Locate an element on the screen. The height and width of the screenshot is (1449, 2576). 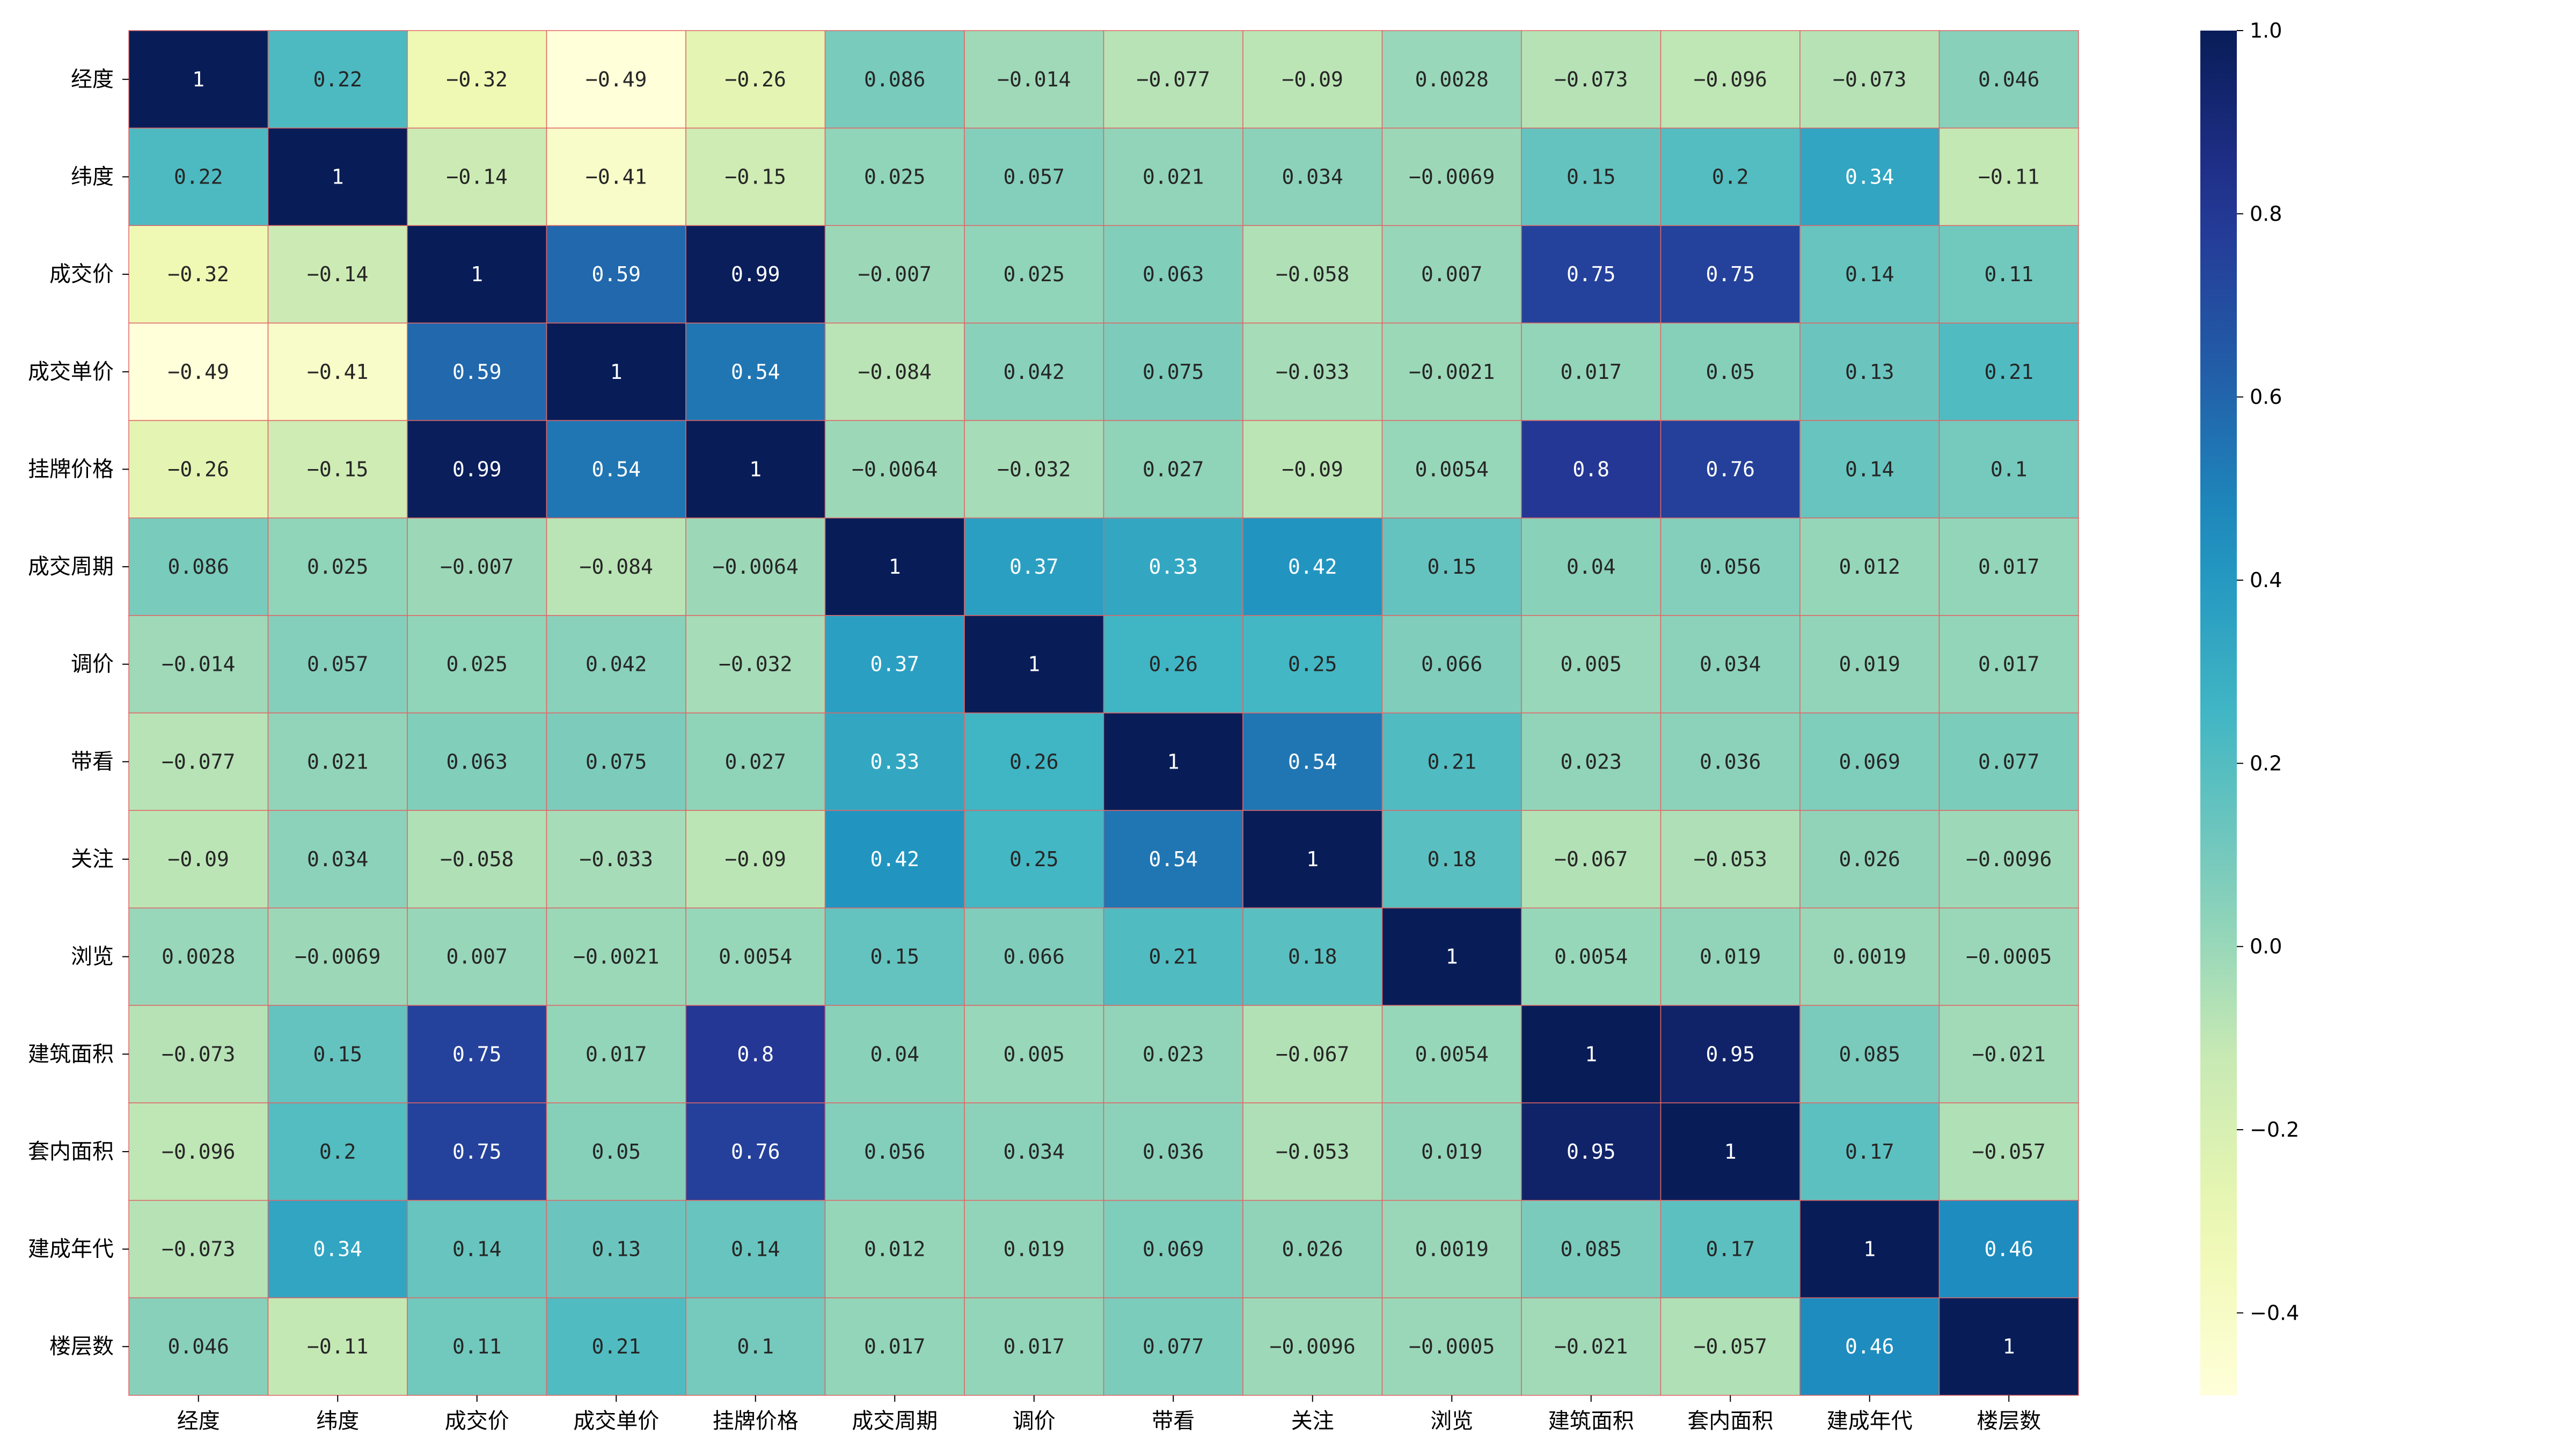
cell-value-label-r8-c1: 0.034 is located at coordinates (337, 859).